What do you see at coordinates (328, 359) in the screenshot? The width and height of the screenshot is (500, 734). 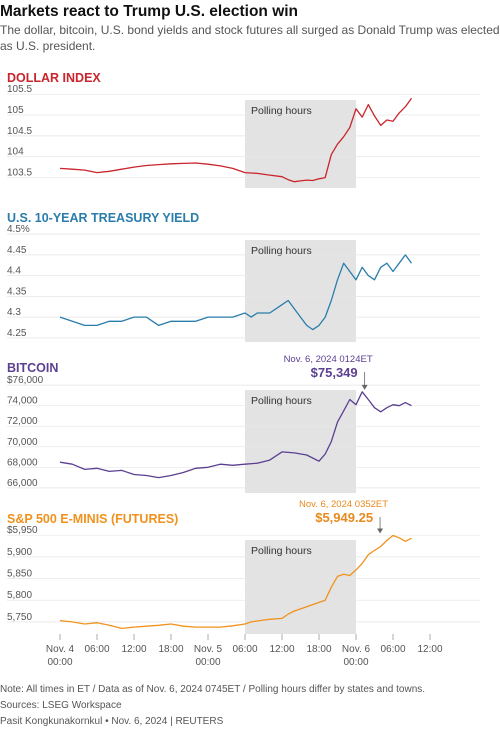 I see `annotation-bitcoin-date: Nov. 6, 2024 0124ET` at bounding box center [328, 359].